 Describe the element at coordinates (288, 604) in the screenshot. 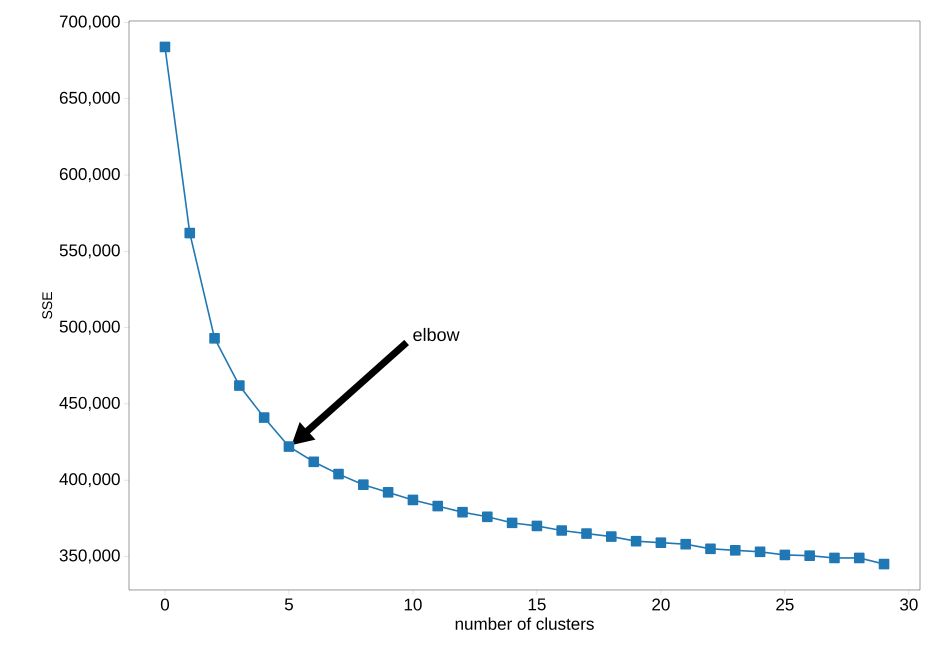

I see `x-tick-label: 5` at that location.